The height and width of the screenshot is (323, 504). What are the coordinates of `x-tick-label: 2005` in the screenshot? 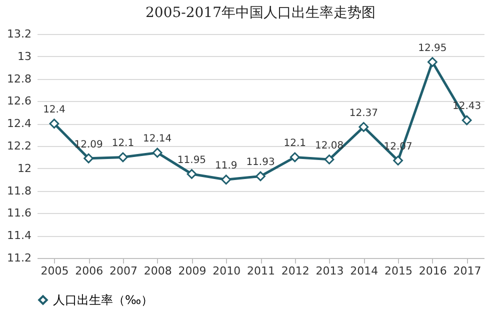 It's located at (54, 271).